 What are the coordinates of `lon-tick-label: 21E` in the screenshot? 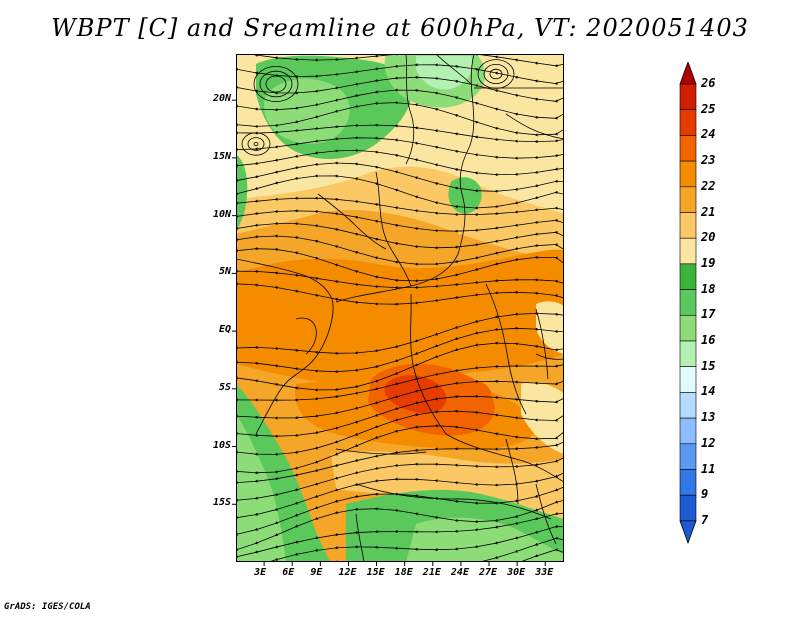 It's located at (431, 572).